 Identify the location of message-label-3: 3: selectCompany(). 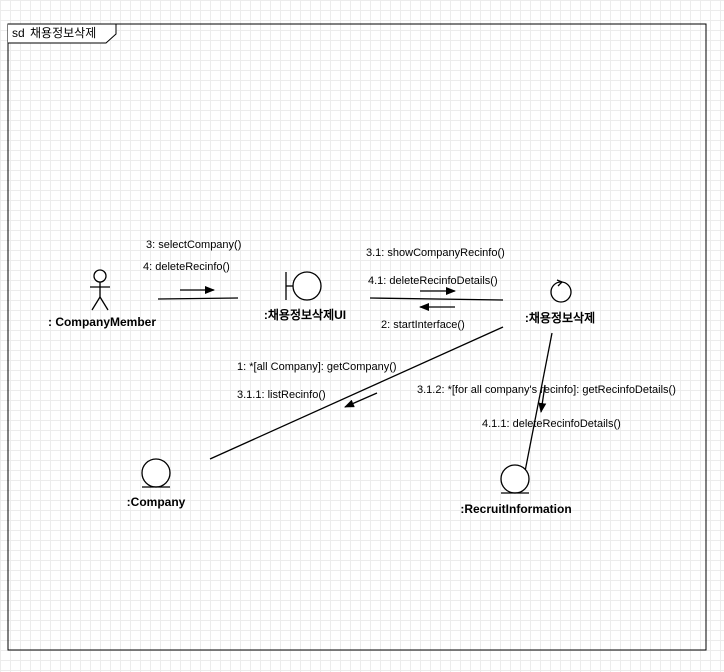
(193, 245).